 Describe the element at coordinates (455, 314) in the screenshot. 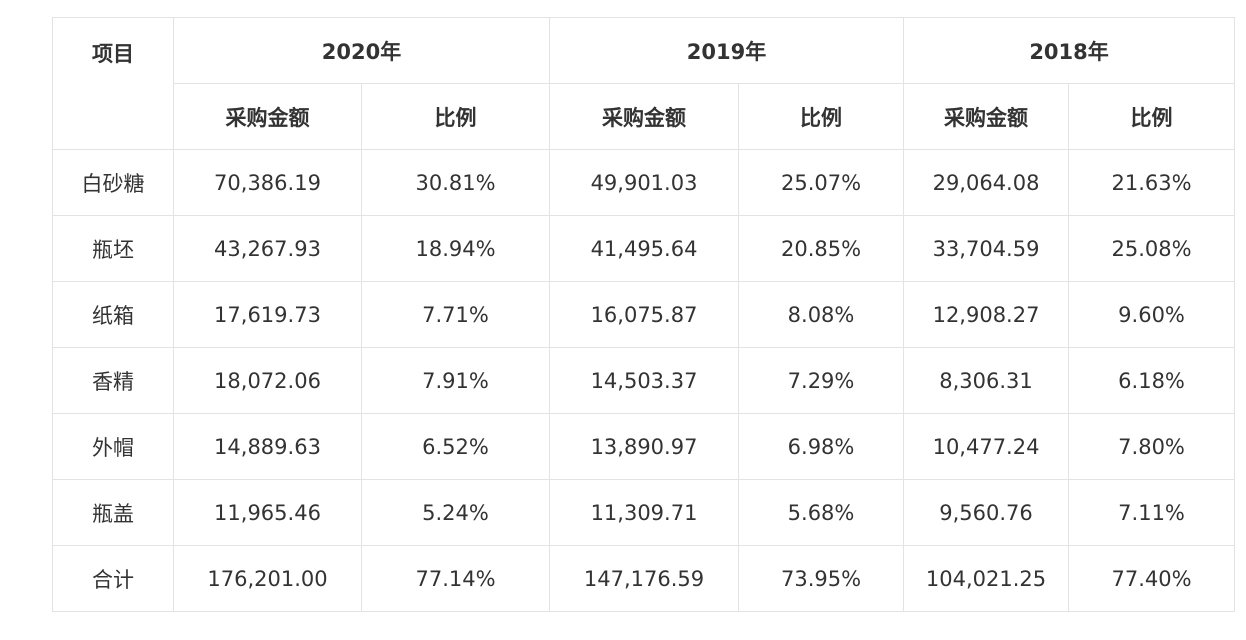

I see `table-cell: 7.71%` at that location.